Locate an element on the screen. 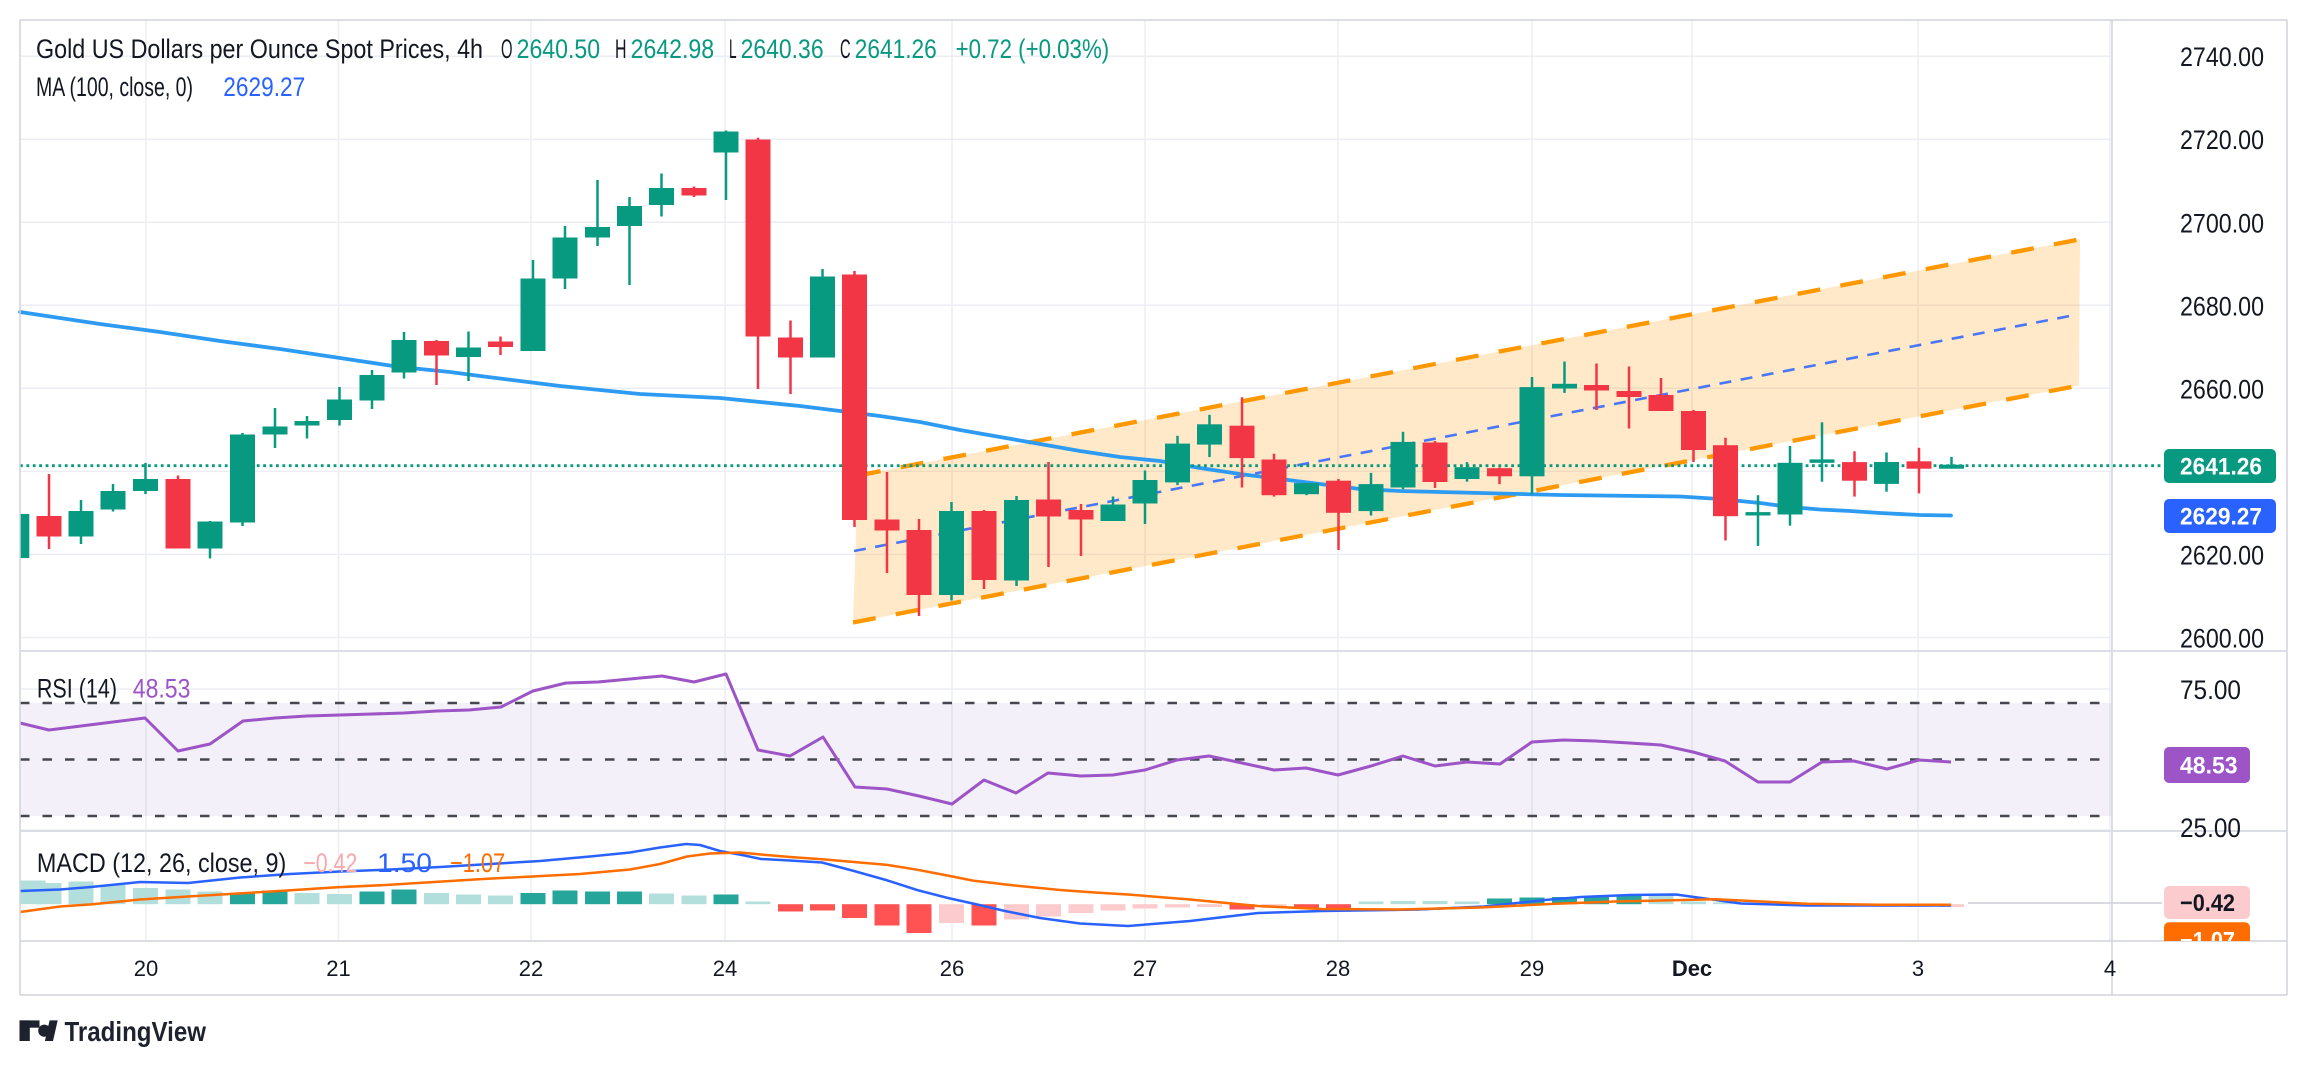 The height and width of the screenshot is (1066, 2304). svg-text: L is located at coordinates (733, 49).